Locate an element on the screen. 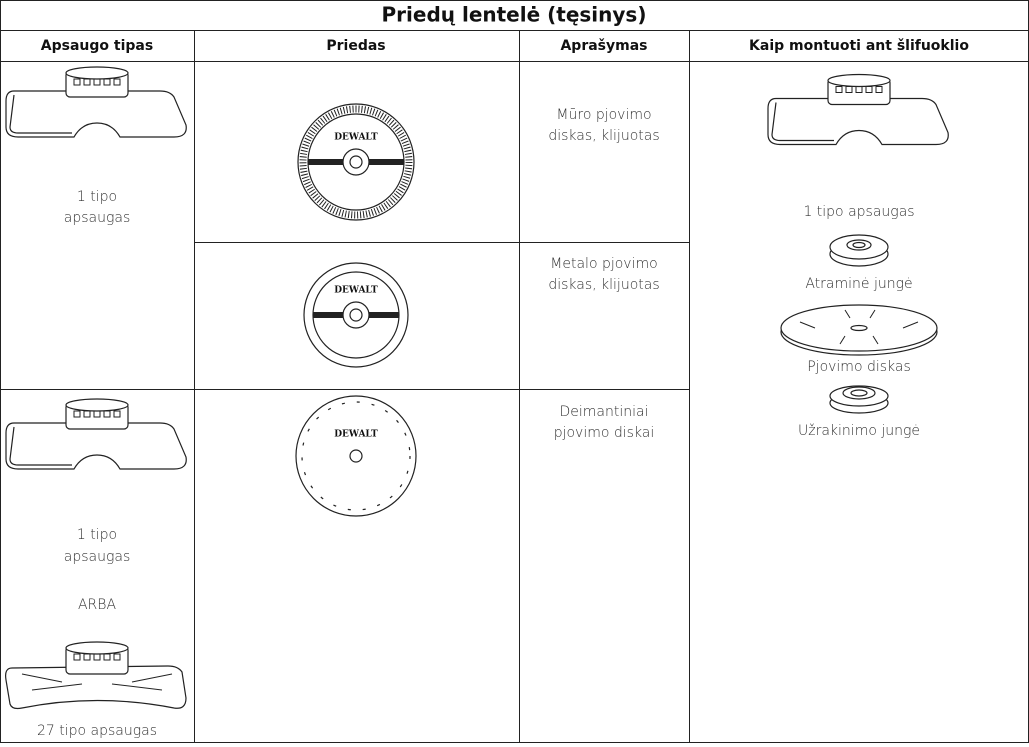 The height and width of the screenshot is (747, 1029). description: Deimantiniai is located at coordinates (604, 412).